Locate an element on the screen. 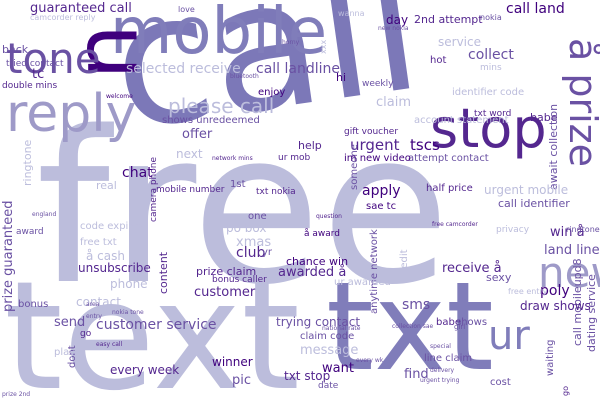 Image resolution: width=600 pixels, height=400 pixels. word-guaranteed-call: guaranteed call is located at coordinates (81, 8).